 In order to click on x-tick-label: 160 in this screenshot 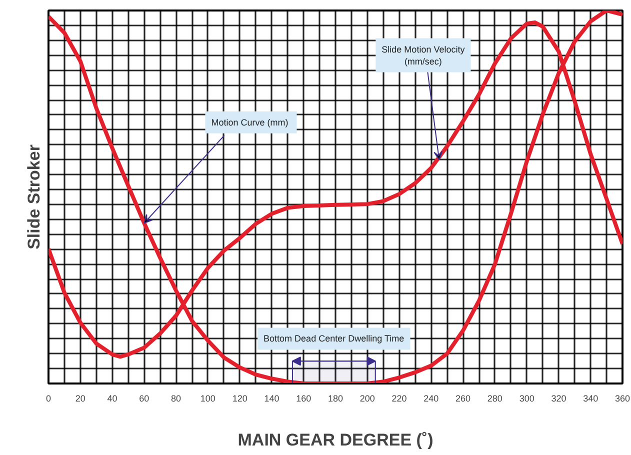, I will do `click(304, 399)`.